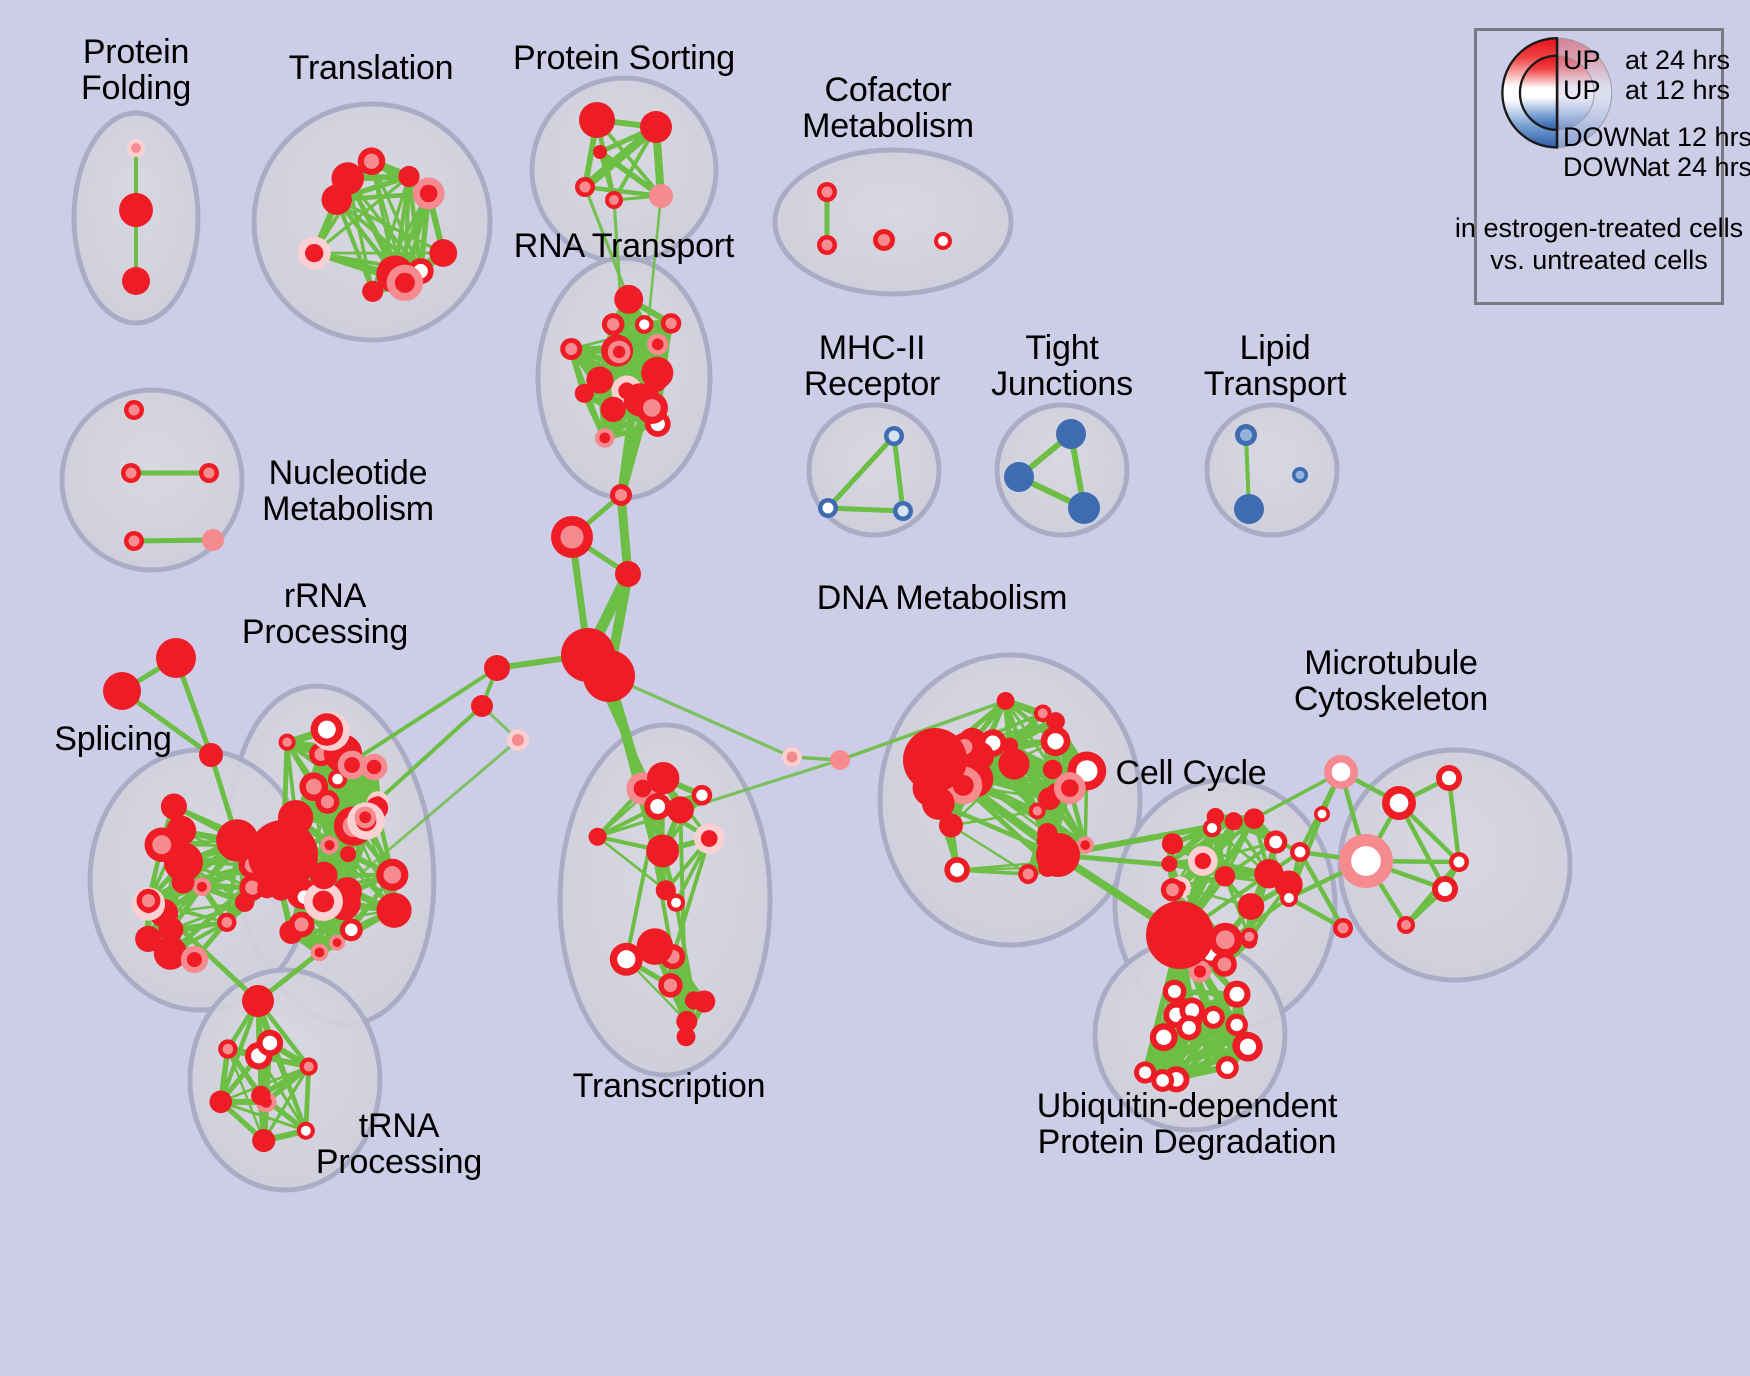 The height and width of the screenshot is (1376, 1750). Describe the element at coordinates (1191, 773) in the screenshot. I see `cluster-label-cell-cycle: Cell Cycle` at that location.